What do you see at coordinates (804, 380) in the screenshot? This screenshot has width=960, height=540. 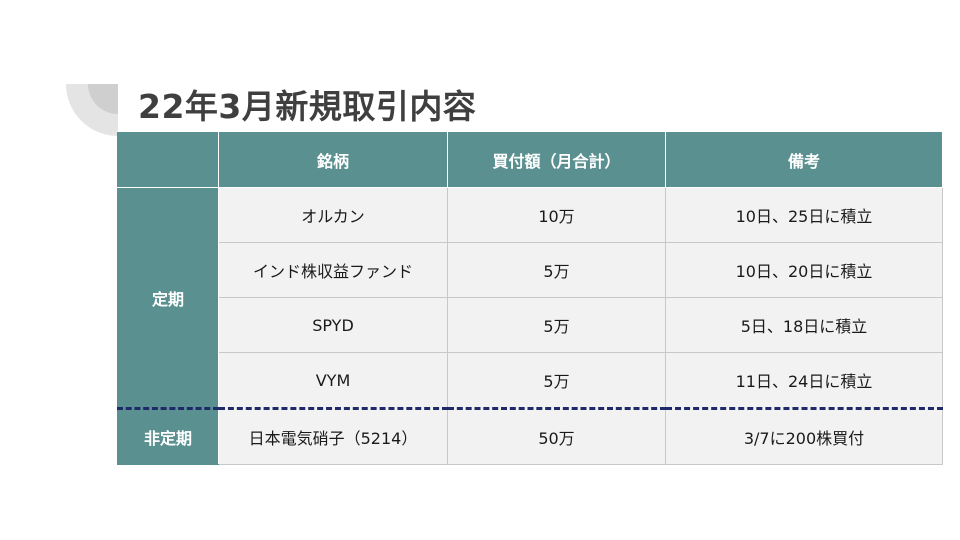 I see `cell-note: 11日、24日に積立` at bounding box center [804, 380].